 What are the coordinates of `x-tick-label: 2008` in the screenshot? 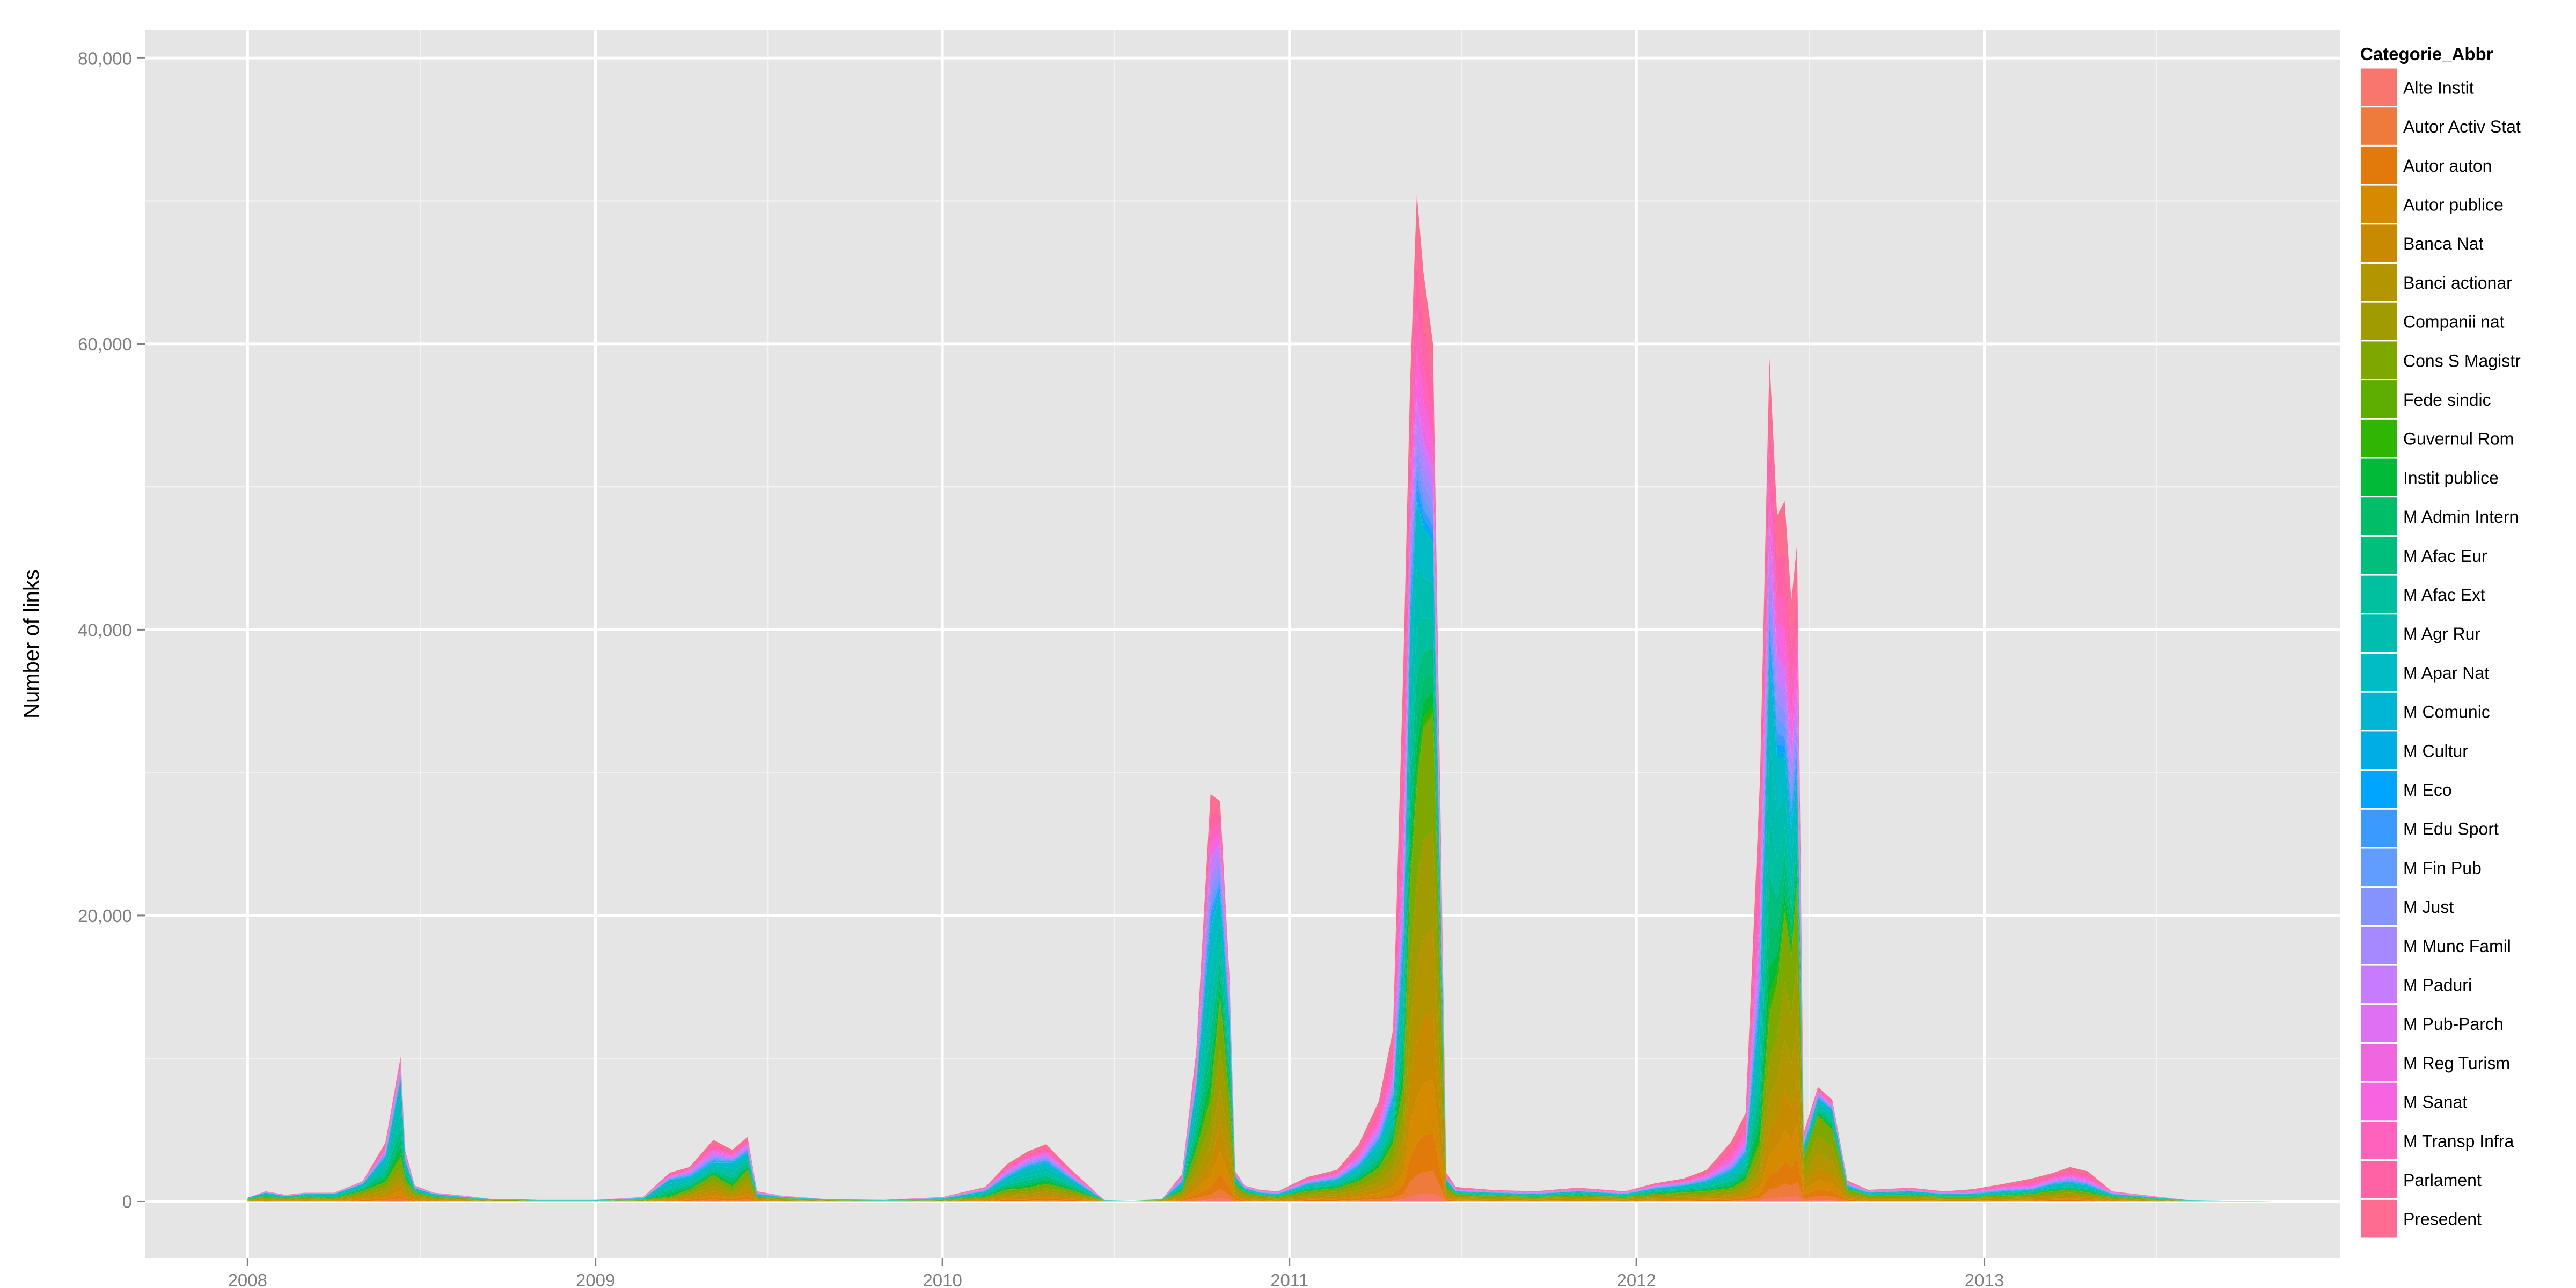 It's located at (247, 1279).